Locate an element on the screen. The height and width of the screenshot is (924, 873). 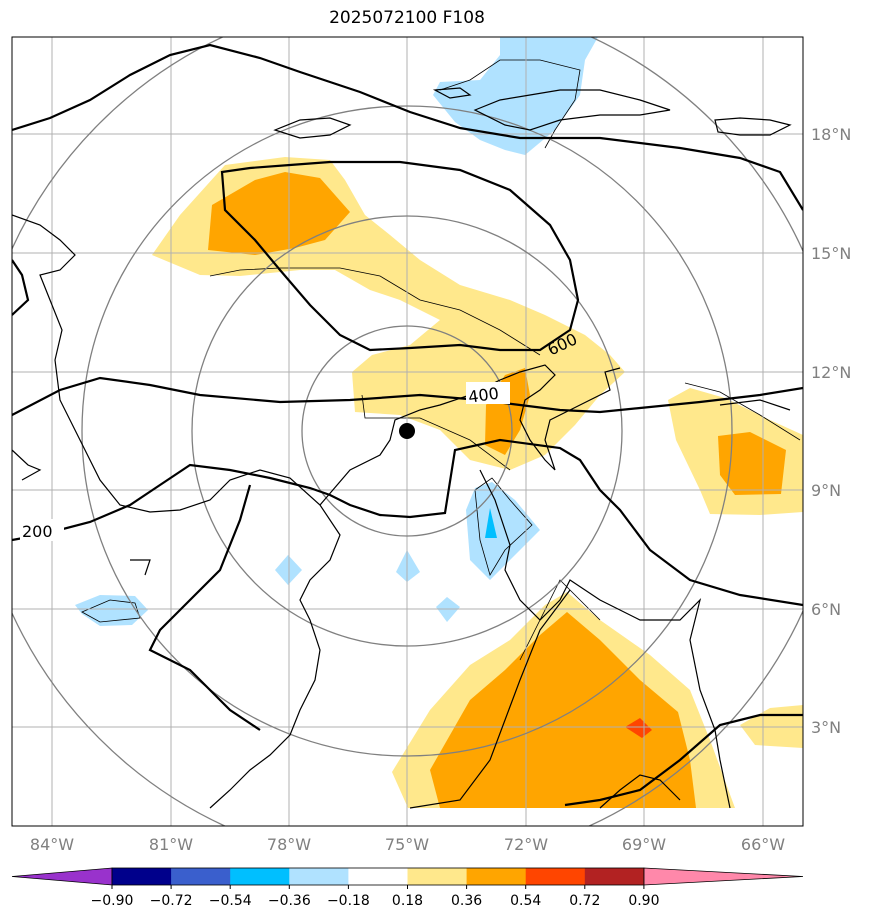
contour-labels: 200 400 600 is located at coordinates (300, 435).